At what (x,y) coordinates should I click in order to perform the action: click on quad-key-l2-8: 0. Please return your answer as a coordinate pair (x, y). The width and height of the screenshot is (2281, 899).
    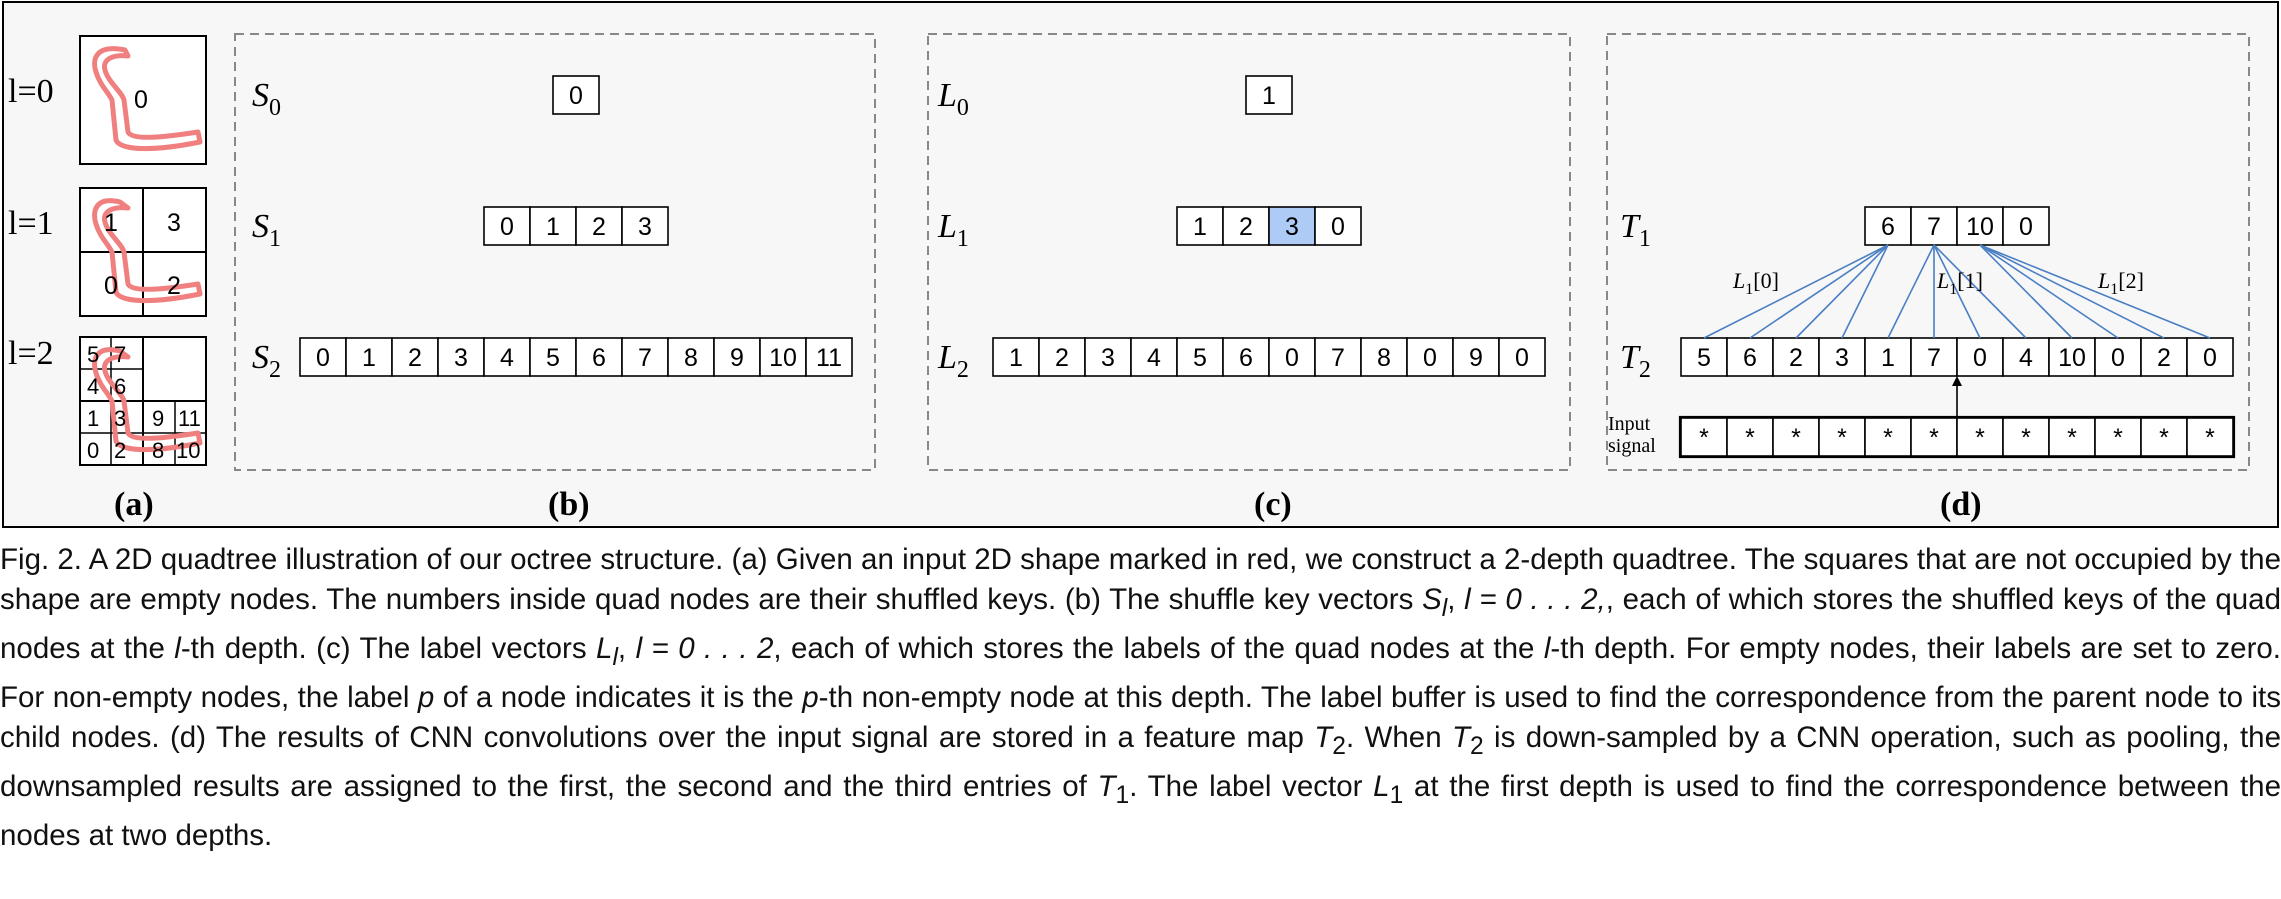
    Looking at the image, I should click on (93, 450).